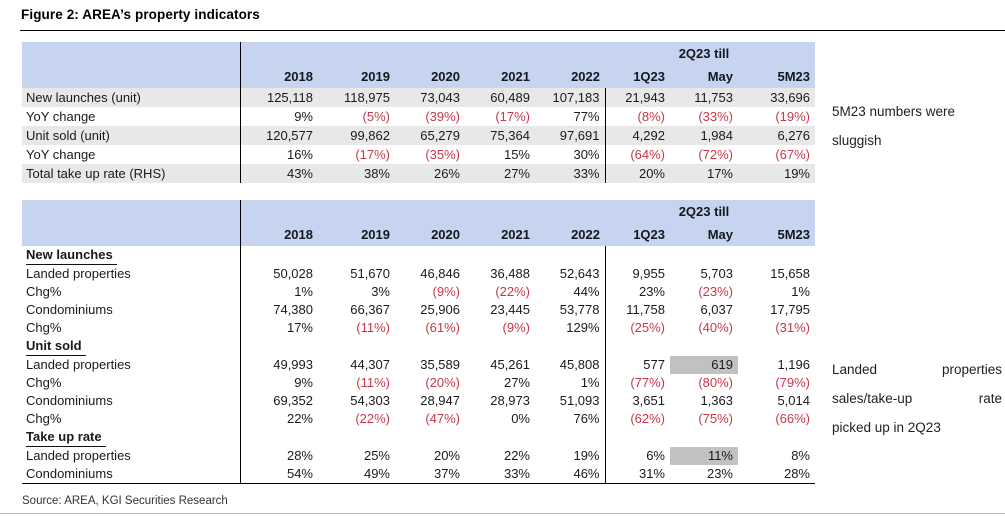  I want to click on value-cell: 28,947, so click(440, 400).